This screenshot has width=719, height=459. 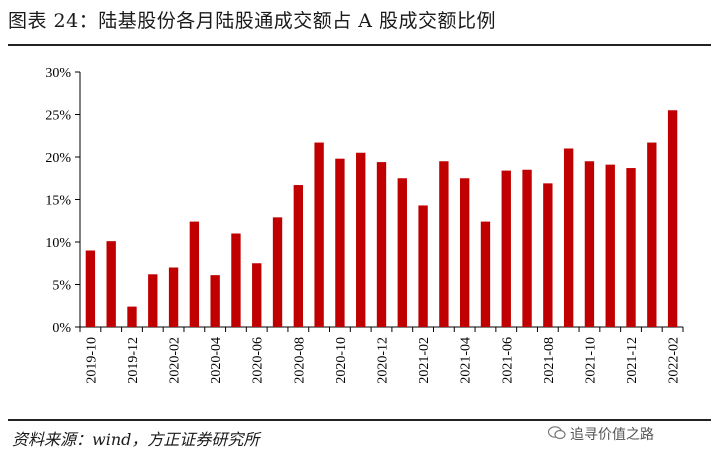 What do you see at coordinates (549, 360) in the screenshot?
I see `x-tick-label: 2021-08` at bounding box center [549, 360].